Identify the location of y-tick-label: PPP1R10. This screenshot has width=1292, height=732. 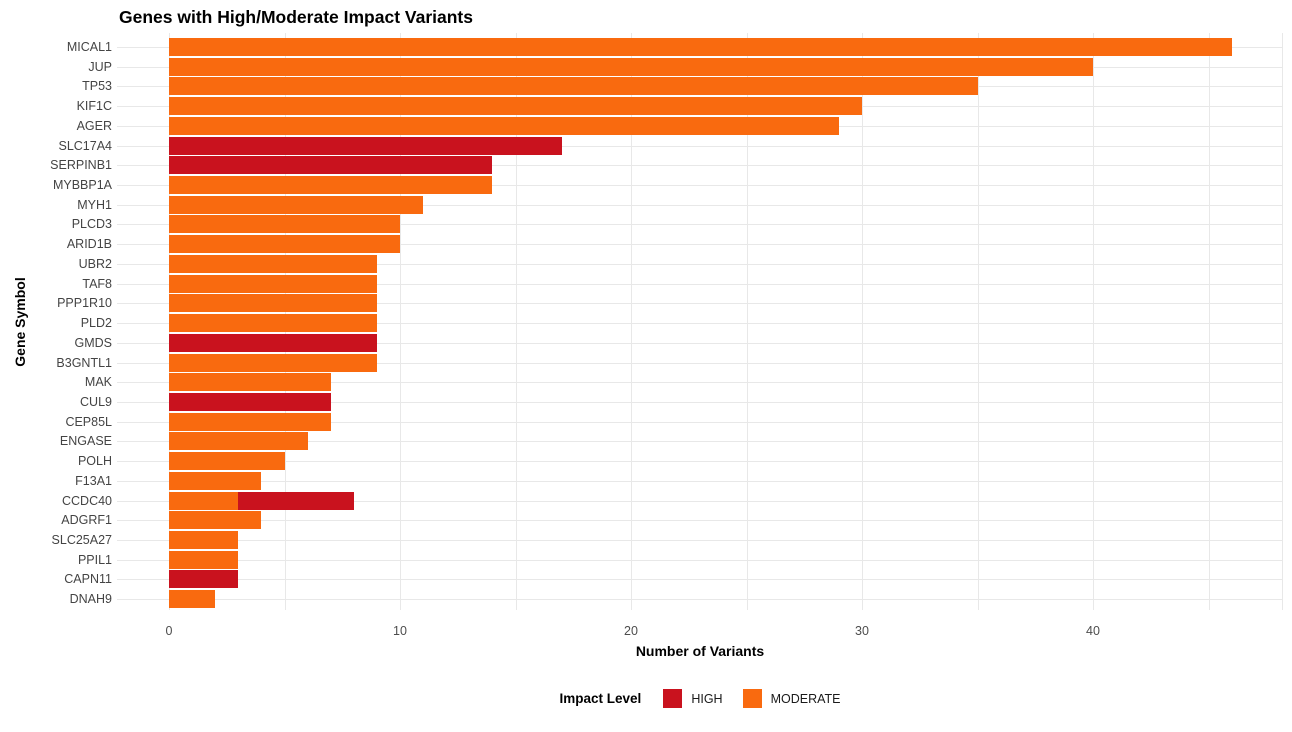
(84, 303).